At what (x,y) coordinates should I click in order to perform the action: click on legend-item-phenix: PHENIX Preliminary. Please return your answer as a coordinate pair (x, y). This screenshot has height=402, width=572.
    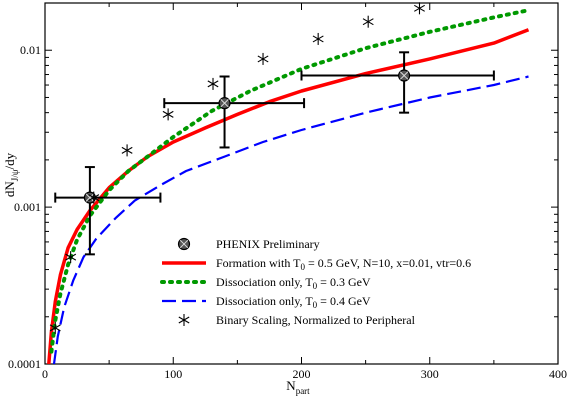
    Looking at the image, I should click on (248, 244).